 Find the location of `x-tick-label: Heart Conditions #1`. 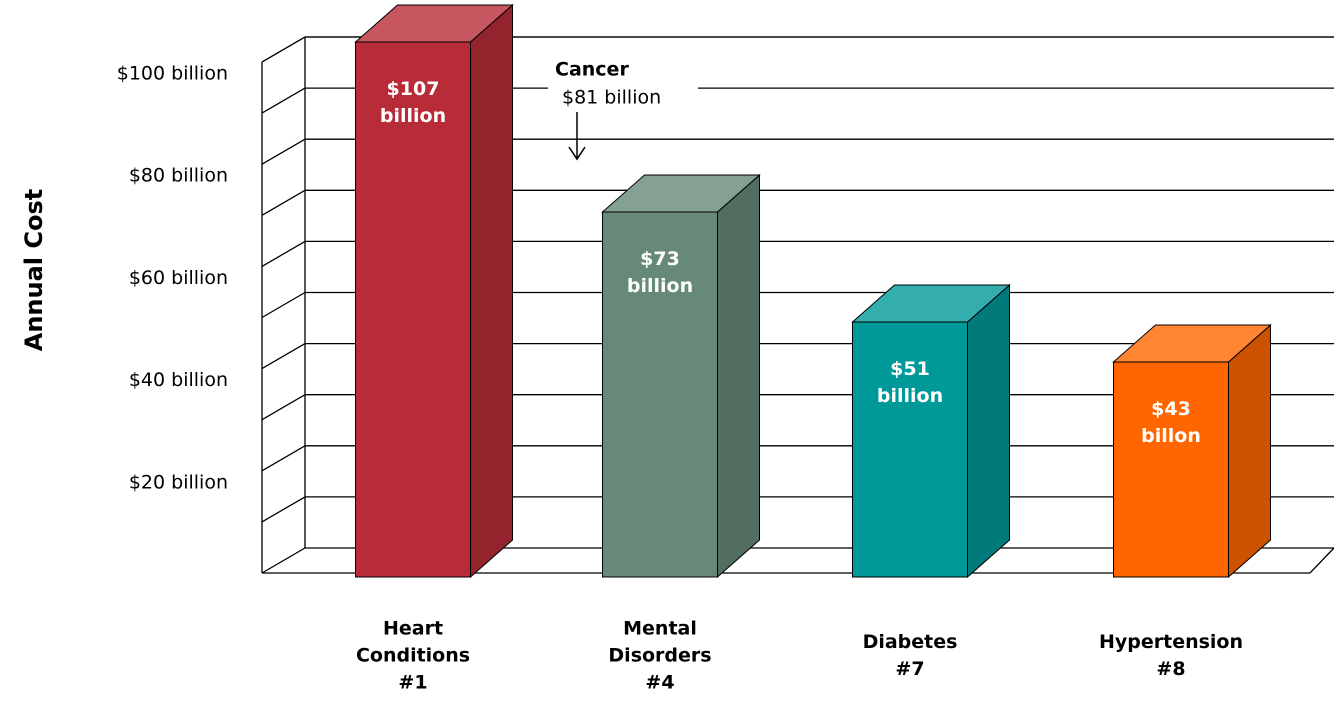

x-tick-label: Heart Conditions #1 is located at coordinates (413, 656).